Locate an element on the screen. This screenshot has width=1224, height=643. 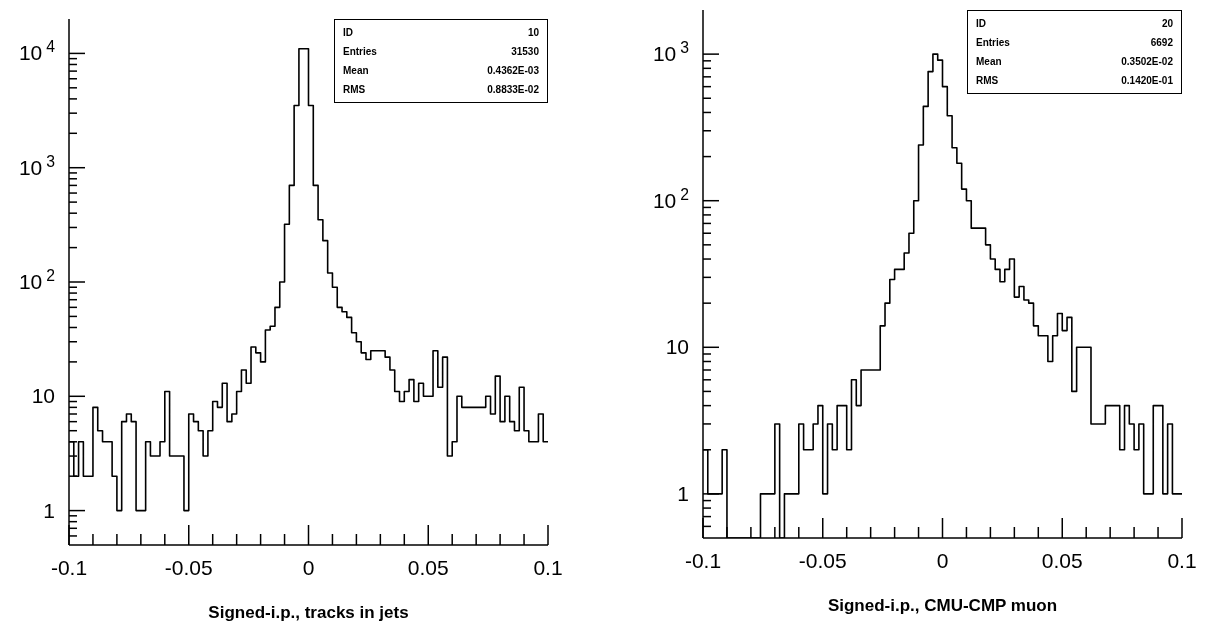
annotation: 31530 is located at coordinates (525, 52).